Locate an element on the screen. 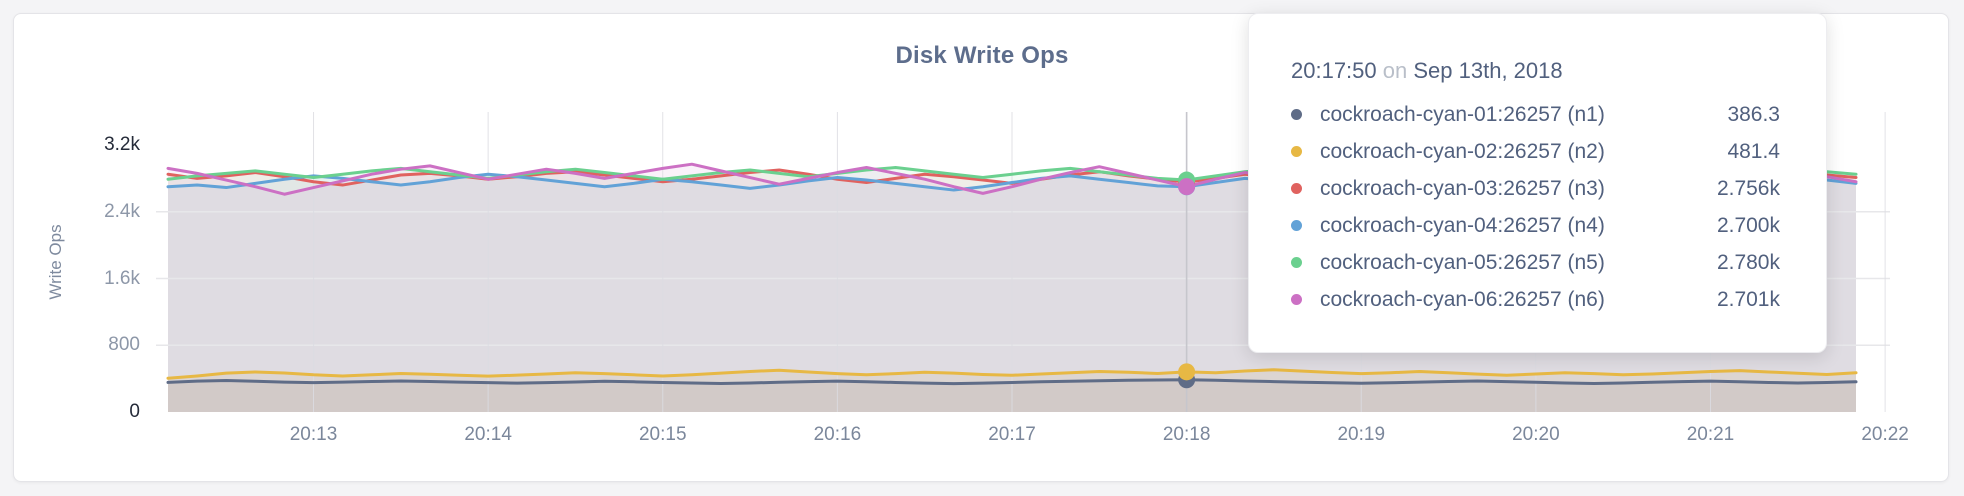 The width and height of the screenshot is (1964, 496). tooltip-row: cockroach-cyan-03:26257 (n3) 2.756k is located at coordinates (1535, 188).